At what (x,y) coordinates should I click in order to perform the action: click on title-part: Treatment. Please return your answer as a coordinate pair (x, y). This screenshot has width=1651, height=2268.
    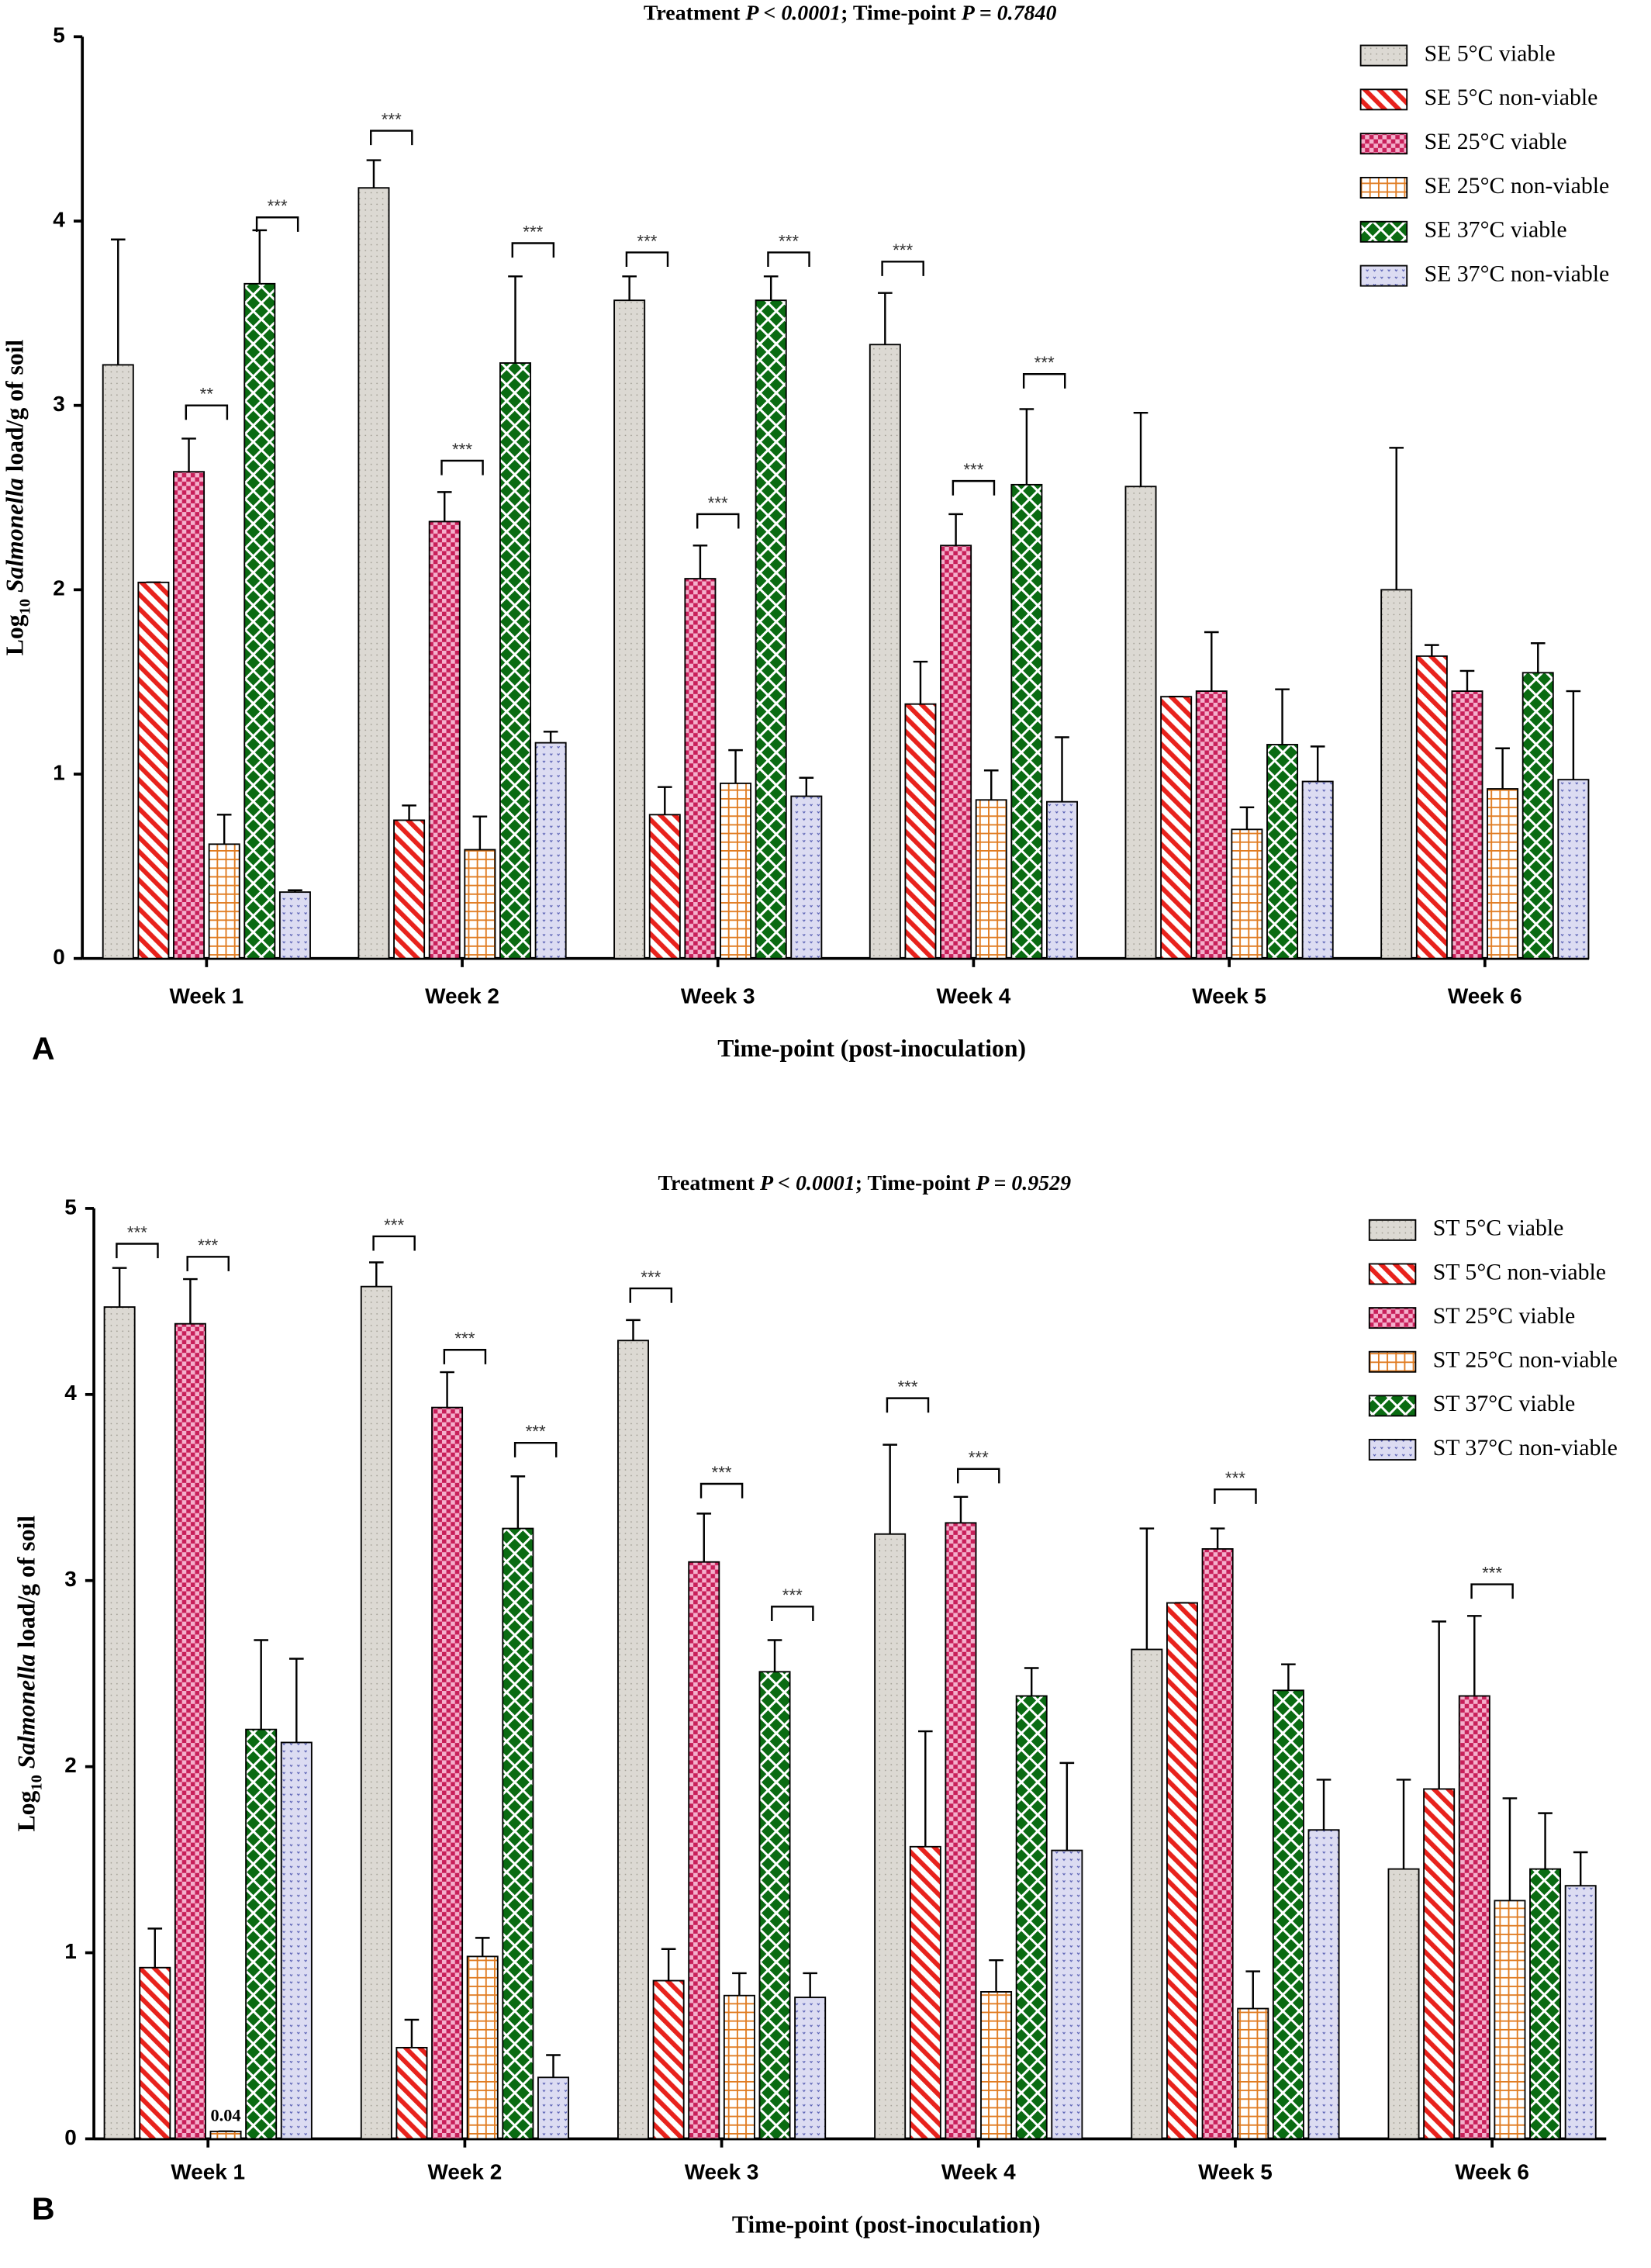
    Looking at the image, I should click on (695, 14).